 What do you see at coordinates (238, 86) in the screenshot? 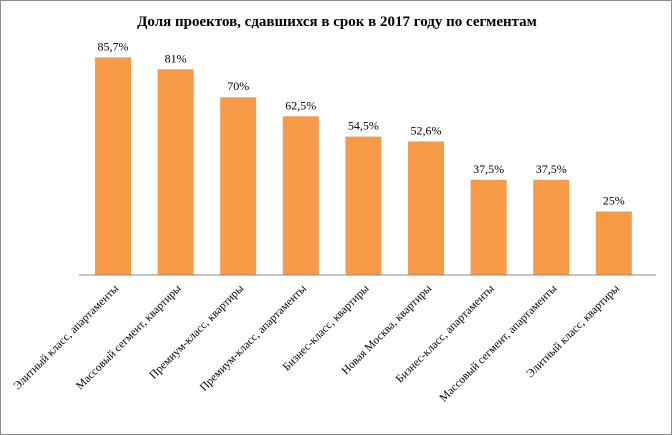
I see `data-label-3: 70%` at bounding box center [238, 86].